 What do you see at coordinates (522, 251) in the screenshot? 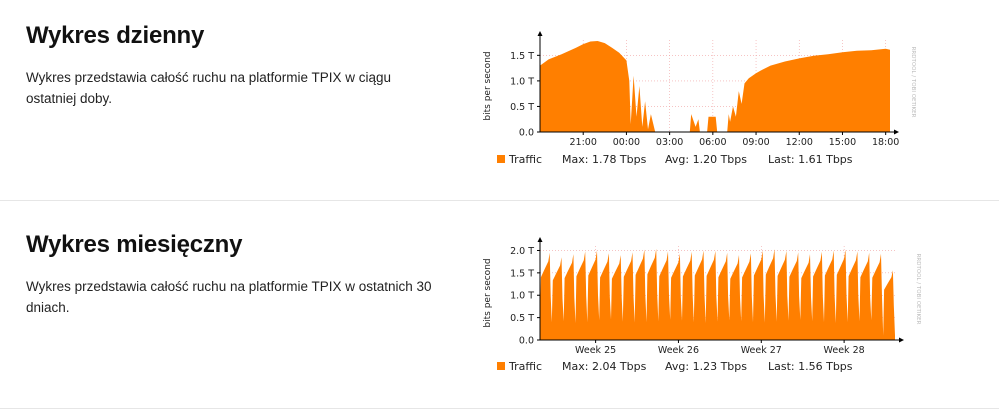
I see `y-tick-label: 2.0 T` at bounding box center [522, 251].